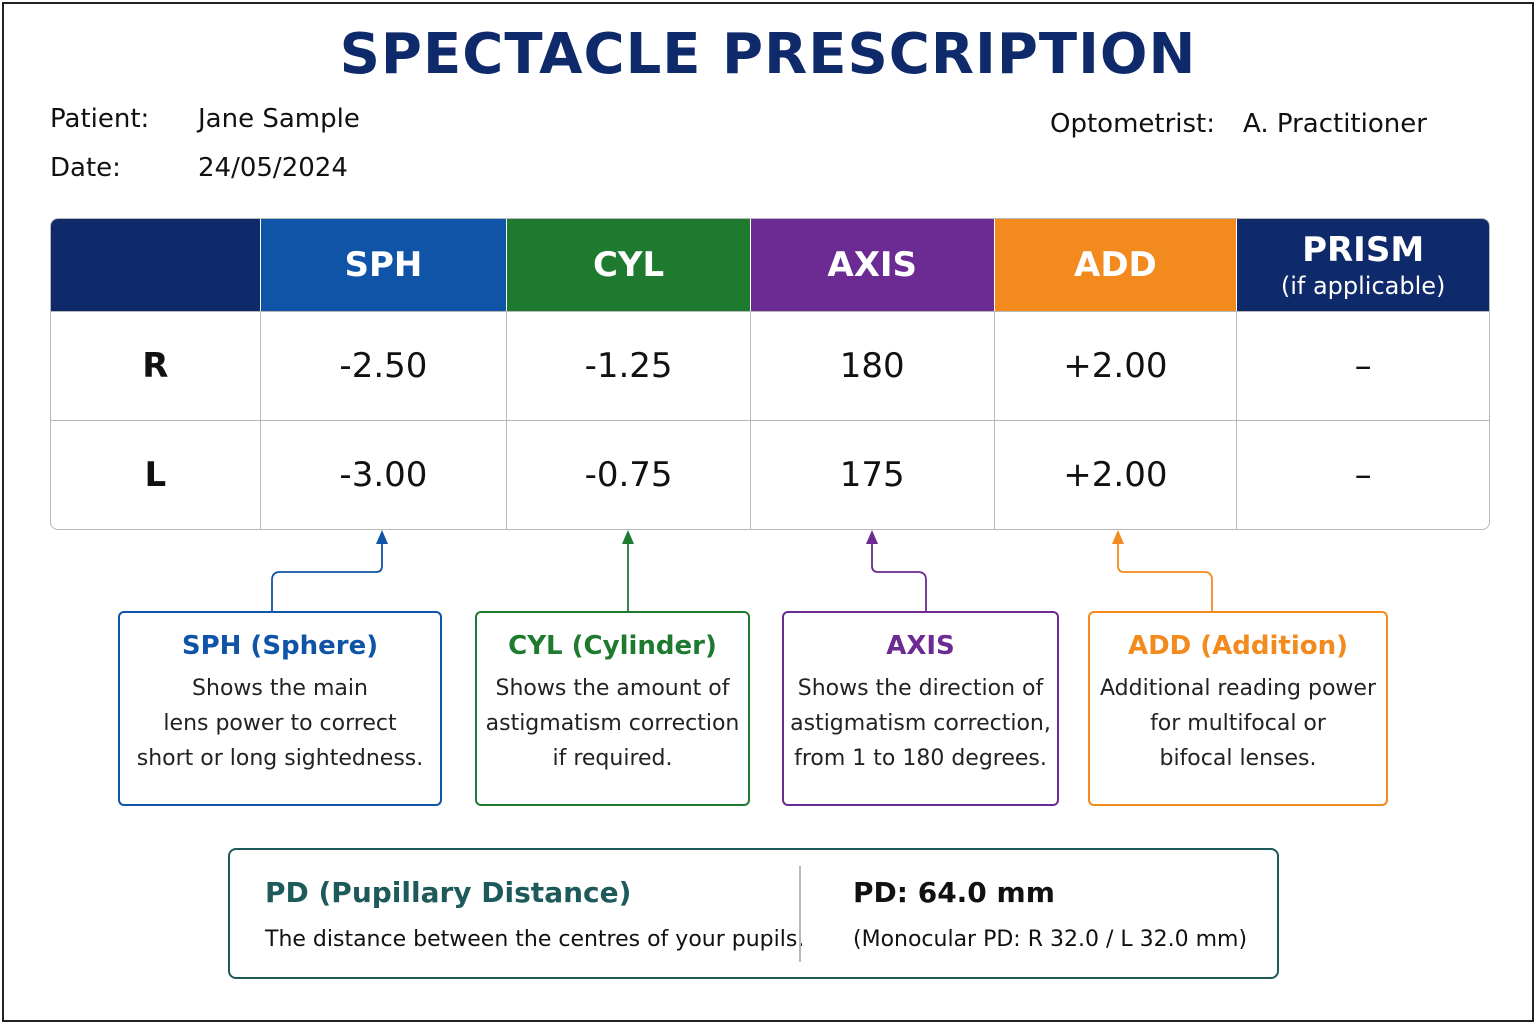 This screenshot has width=1536, height=1024. I want to click on page-title: SPECTACLE PRESCRIPTION, so click(768, 54).